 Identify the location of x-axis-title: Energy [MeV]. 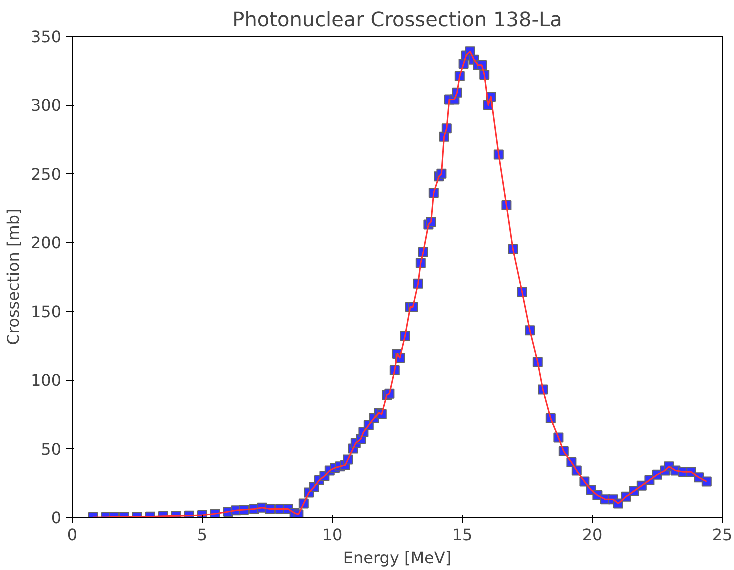
(397, 558).